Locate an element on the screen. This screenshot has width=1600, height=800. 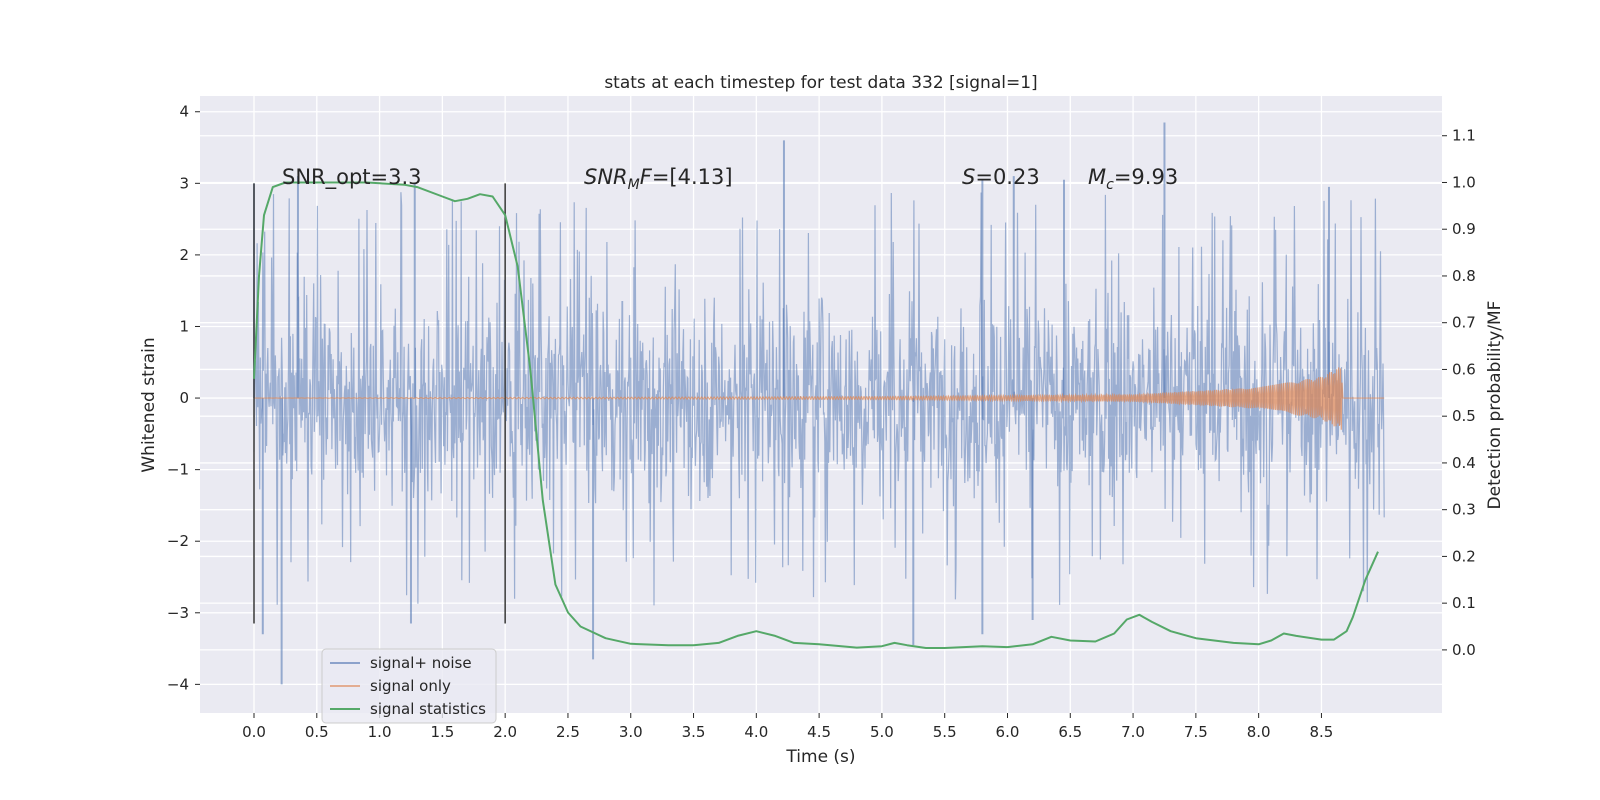
y-tick-label-right: 0.0 is located at coordinates (1464, 650).